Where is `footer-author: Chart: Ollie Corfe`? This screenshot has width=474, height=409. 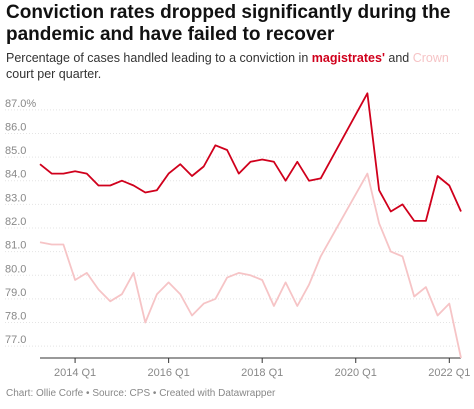 footer-author: Chart: Ollie Corfe is located at coordinates (45, 393).